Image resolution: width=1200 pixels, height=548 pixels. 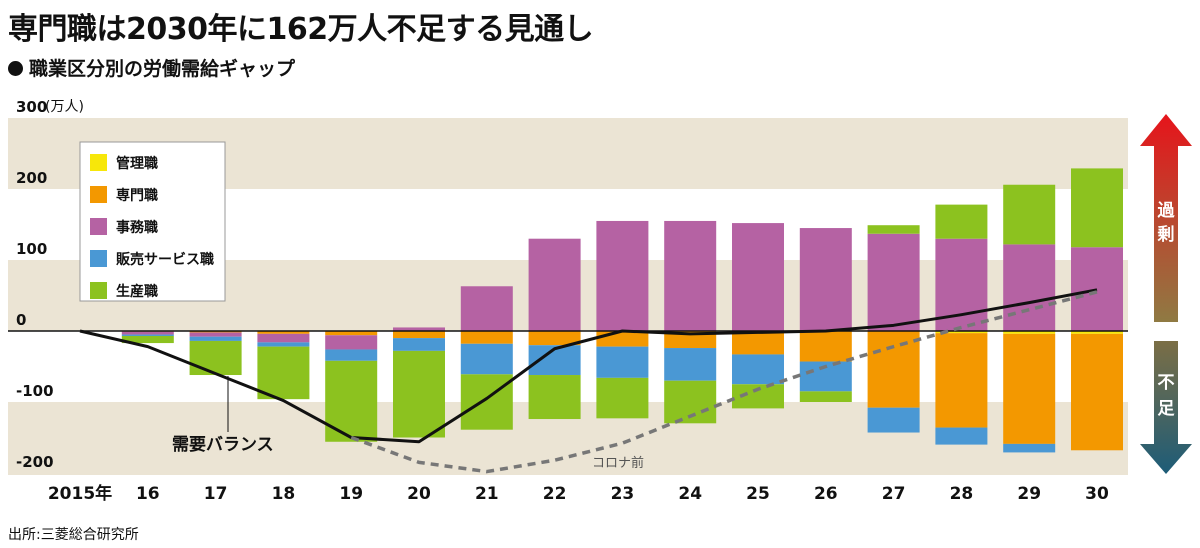 I want to click on y-tick-label: -100, so click(x=35, y=391).